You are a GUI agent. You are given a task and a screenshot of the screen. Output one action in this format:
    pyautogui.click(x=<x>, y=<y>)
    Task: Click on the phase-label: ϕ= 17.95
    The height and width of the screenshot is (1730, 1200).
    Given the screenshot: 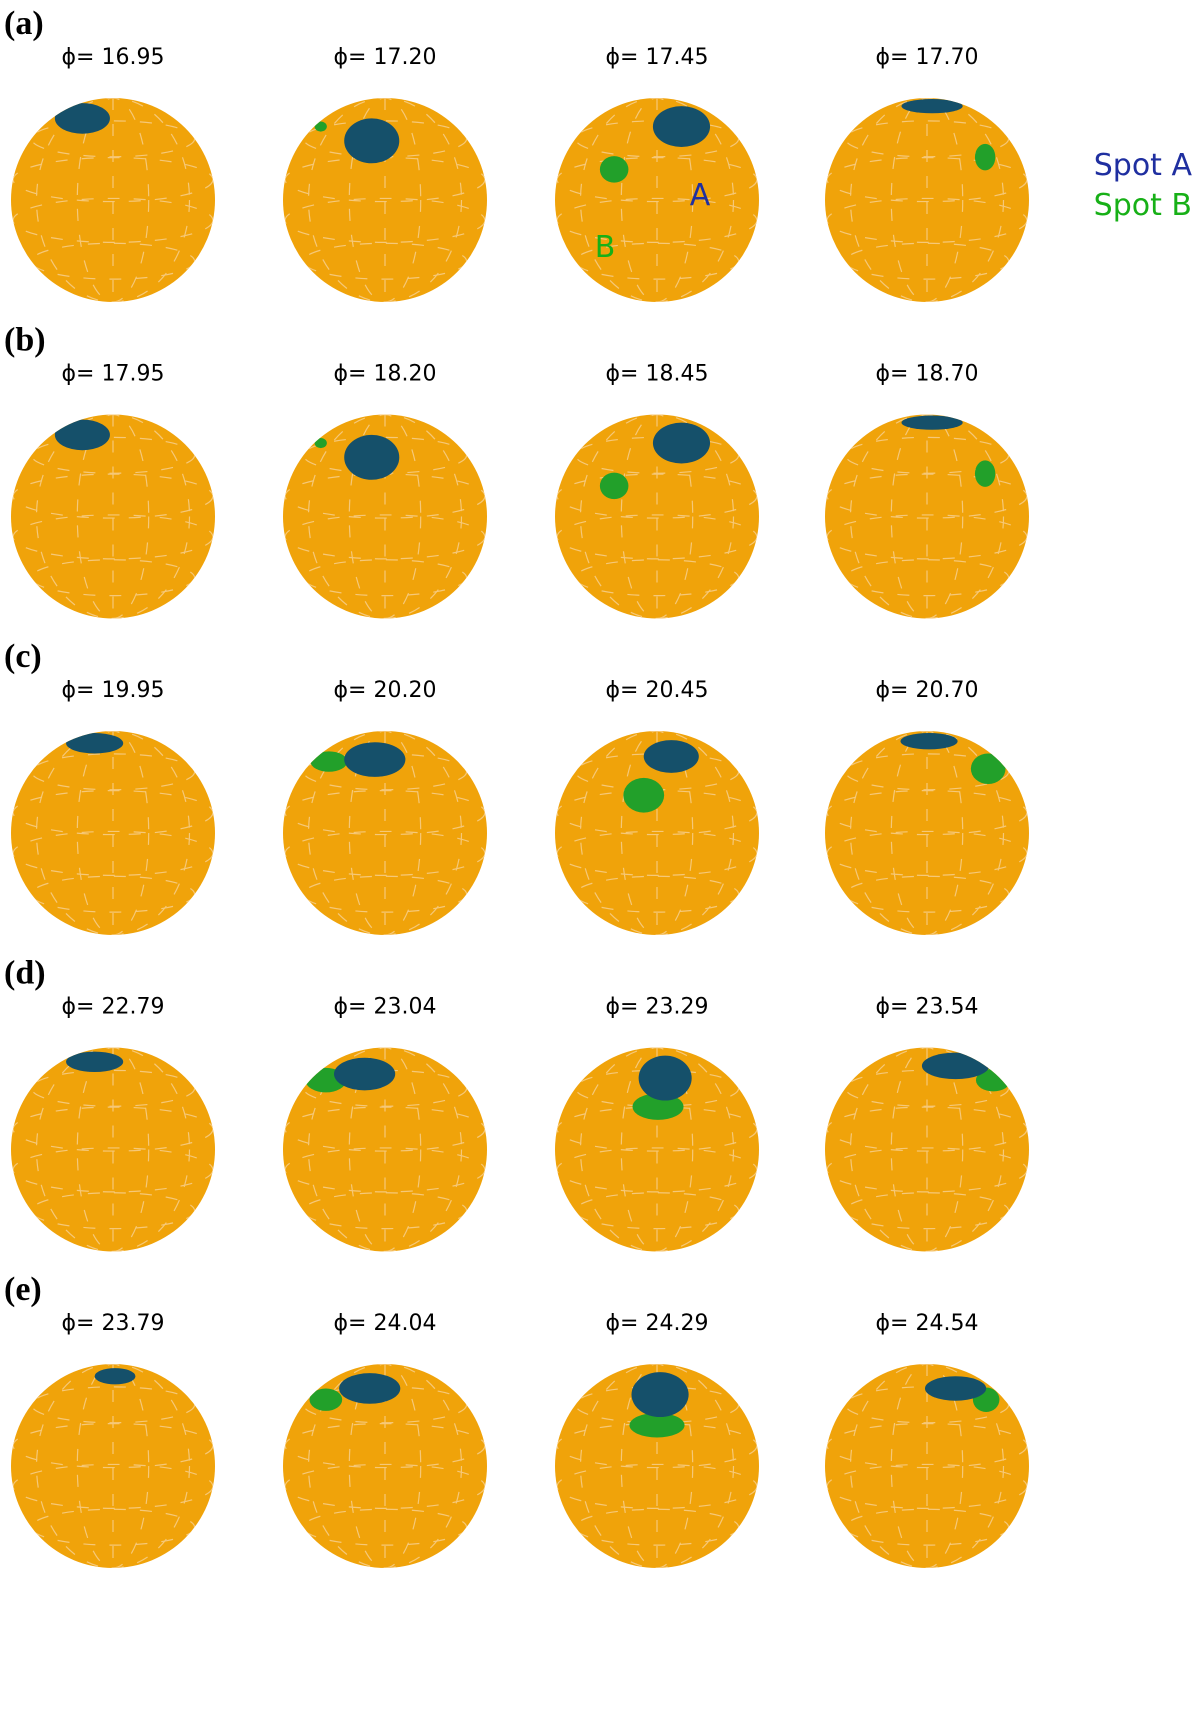 What is the action you would take?
    pyautogui.click(x=113, y=374)
    